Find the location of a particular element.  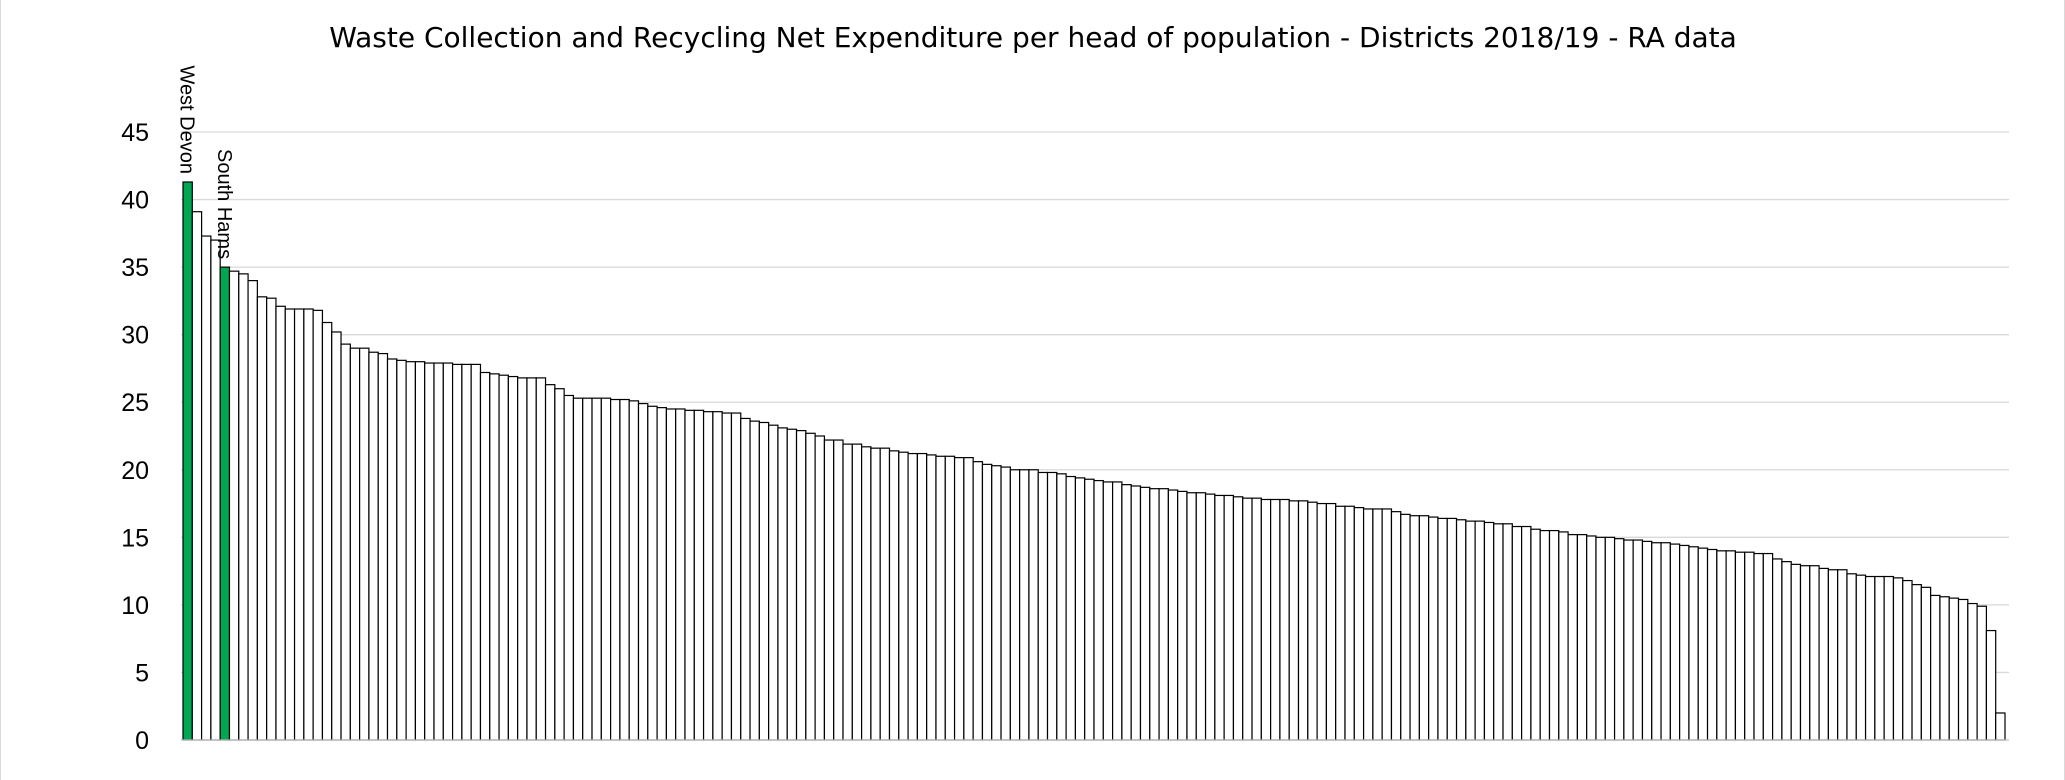

y-tick-label: 25 is located at coordinates (135, 403).